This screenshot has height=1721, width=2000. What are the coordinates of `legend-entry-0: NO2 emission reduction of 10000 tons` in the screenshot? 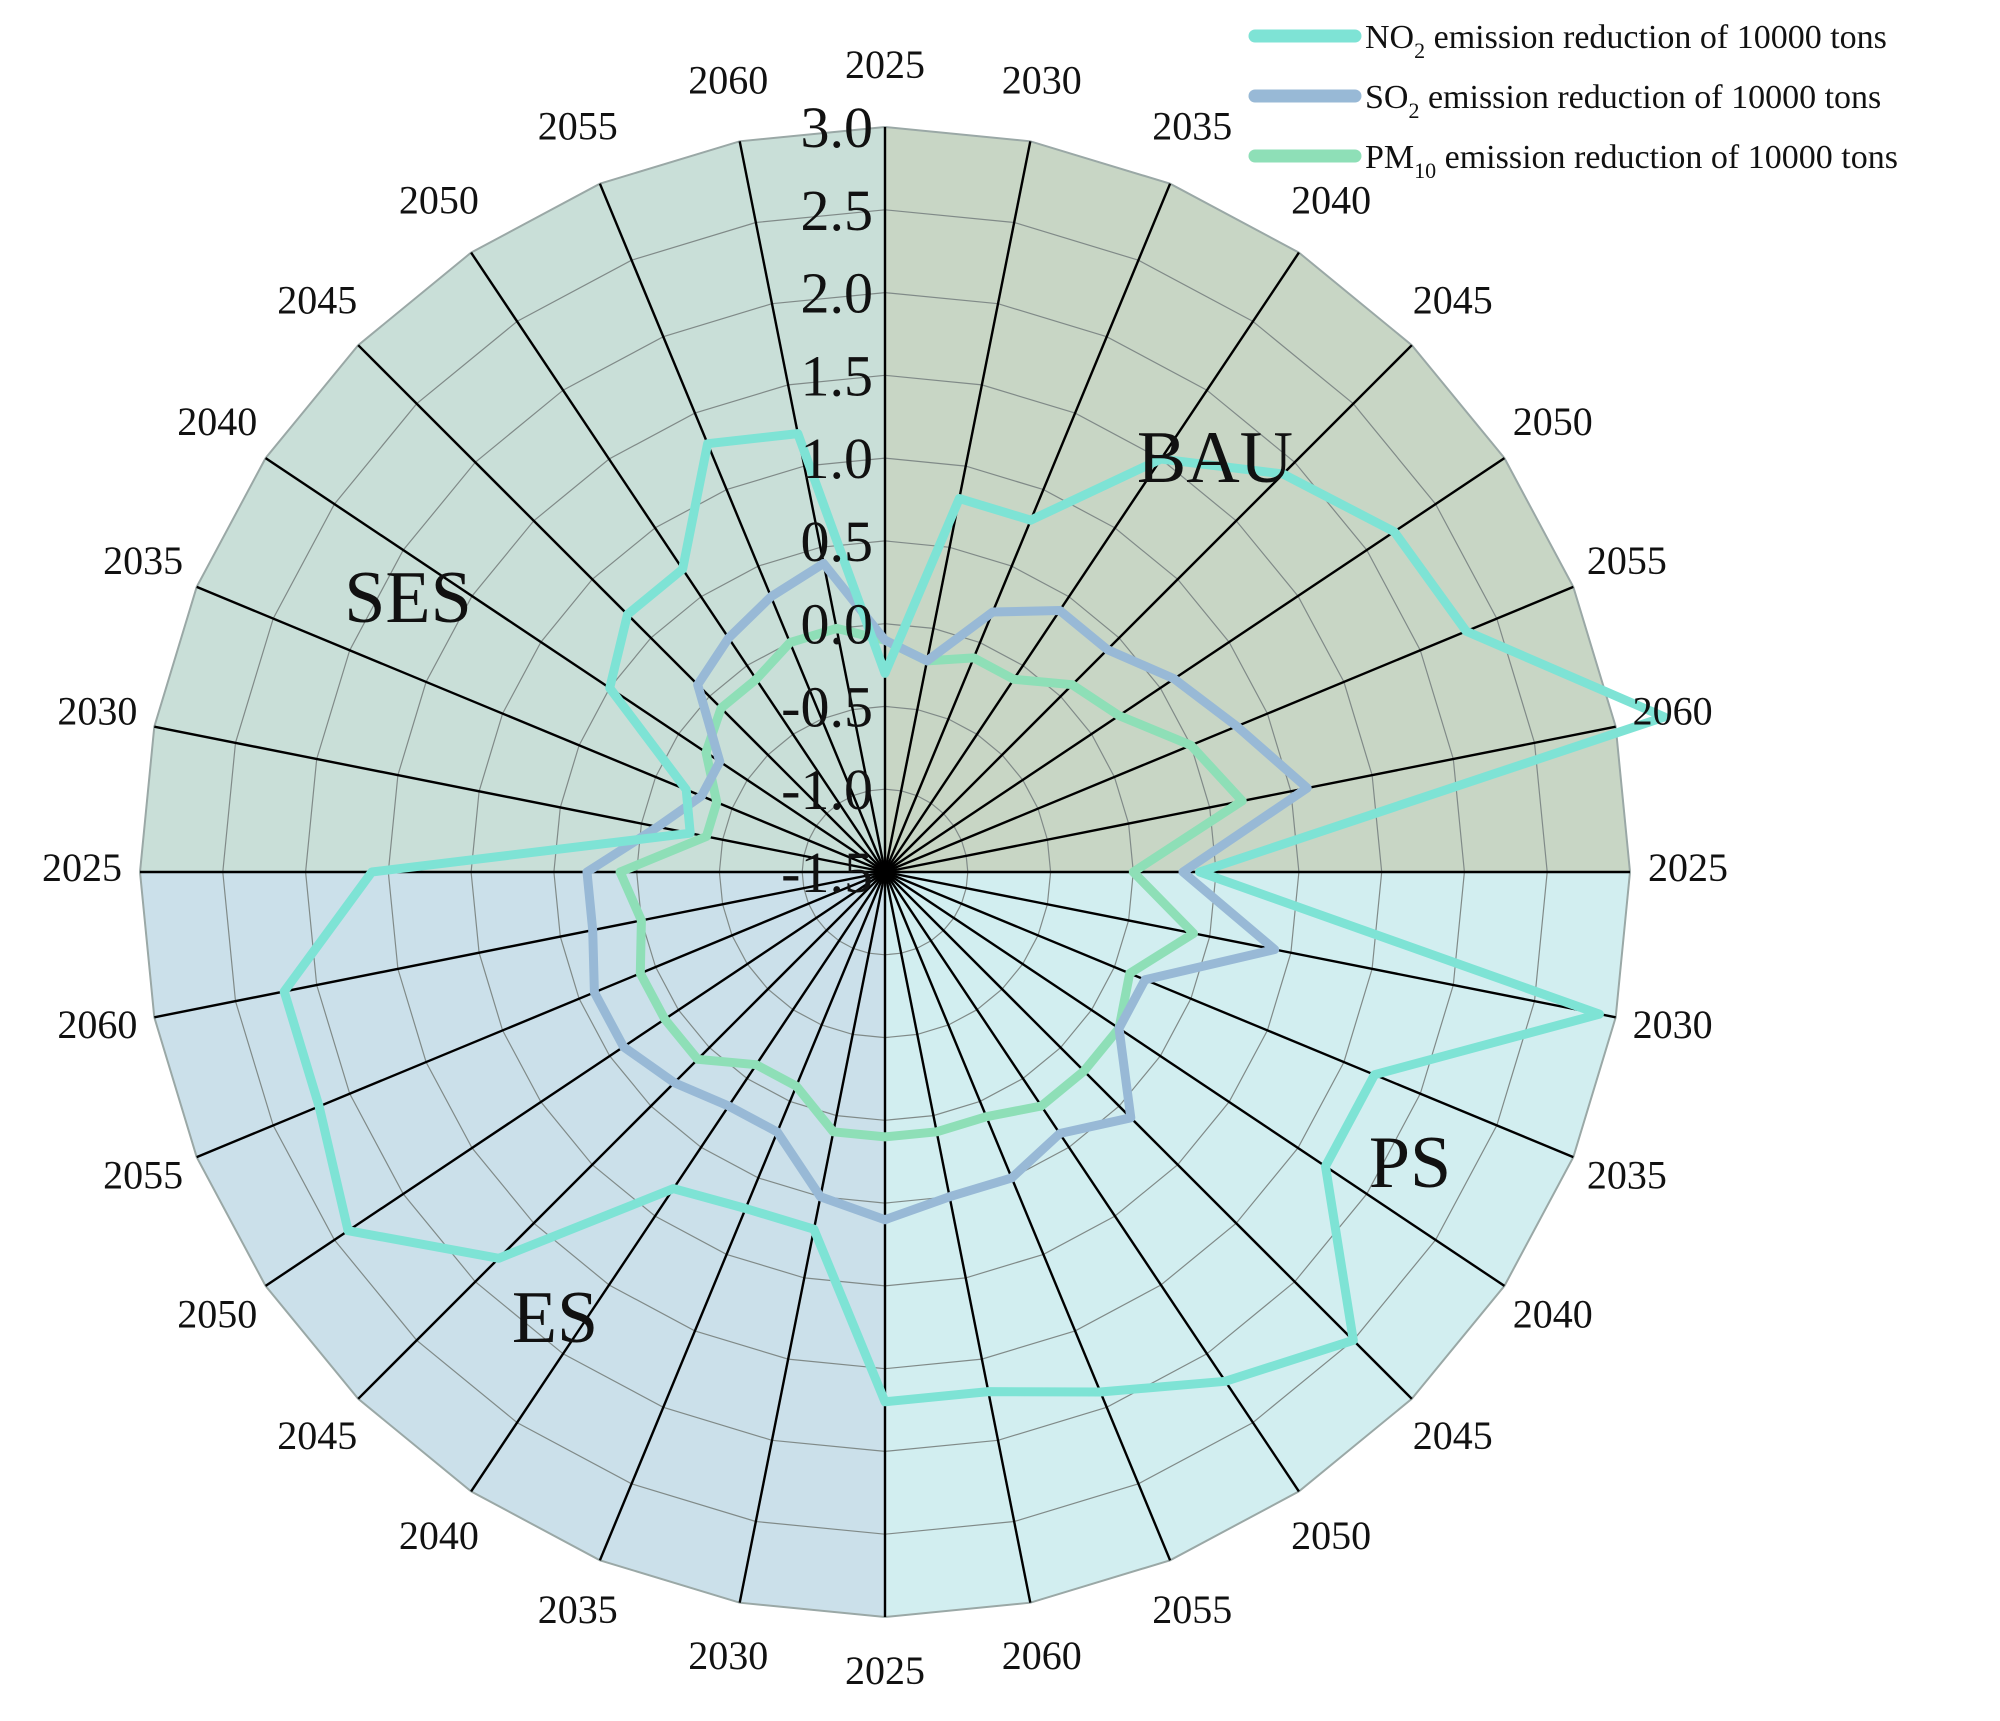 It's located at (1626, 41).